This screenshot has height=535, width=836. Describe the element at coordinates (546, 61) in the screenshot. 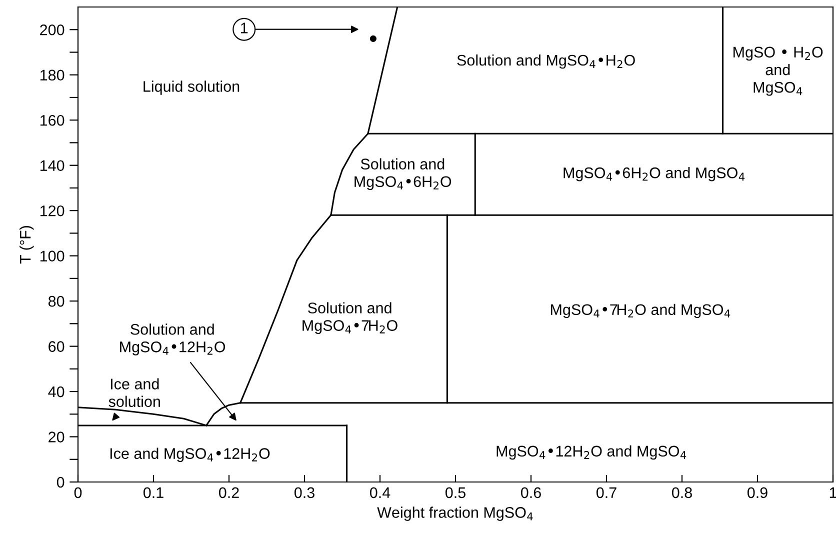

I see `annotation: Solution and MgSO$_{4}$•H$_{2}$O` at that location.